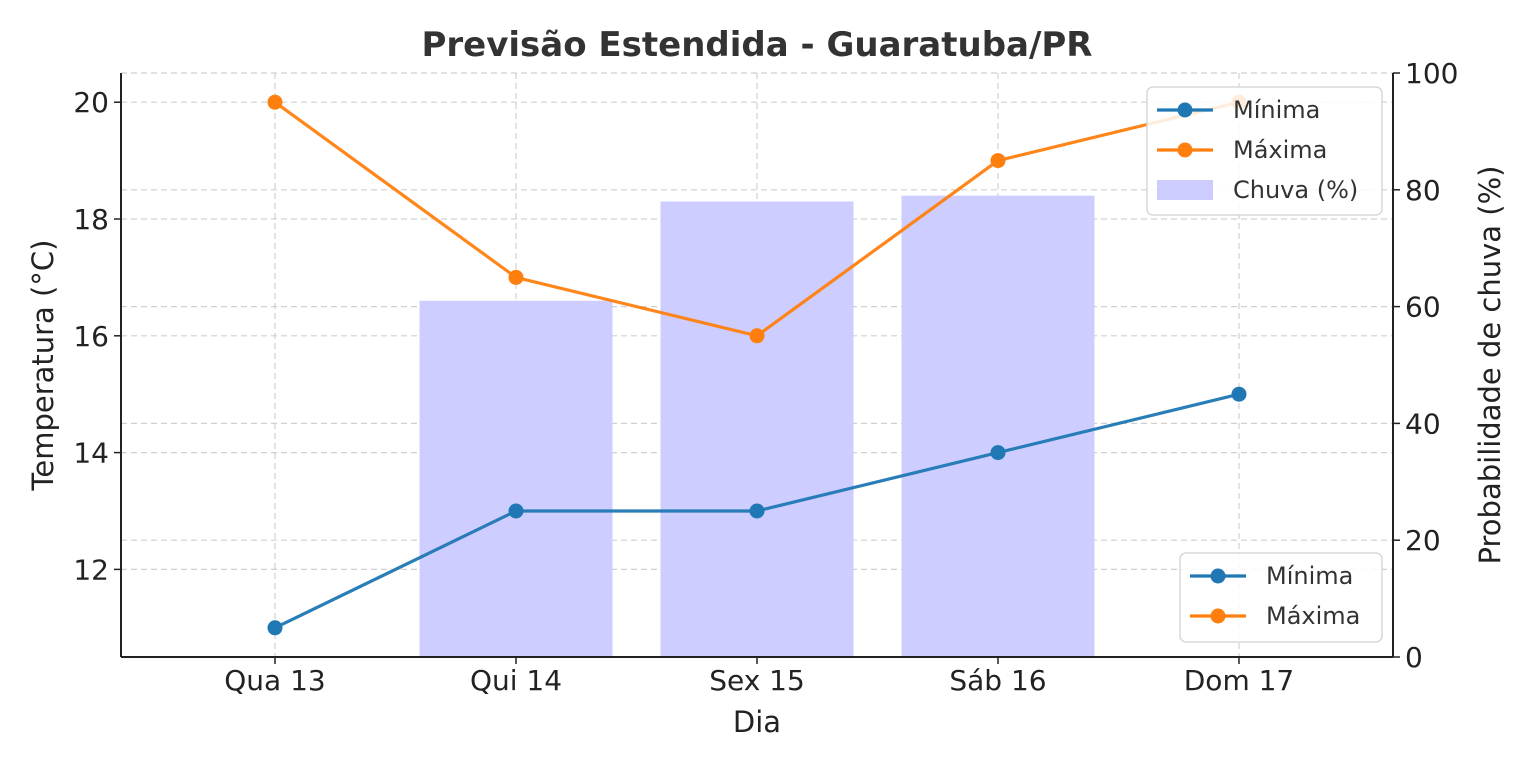  I want to click on y-tick-label-left: 12, so click(91, 569).